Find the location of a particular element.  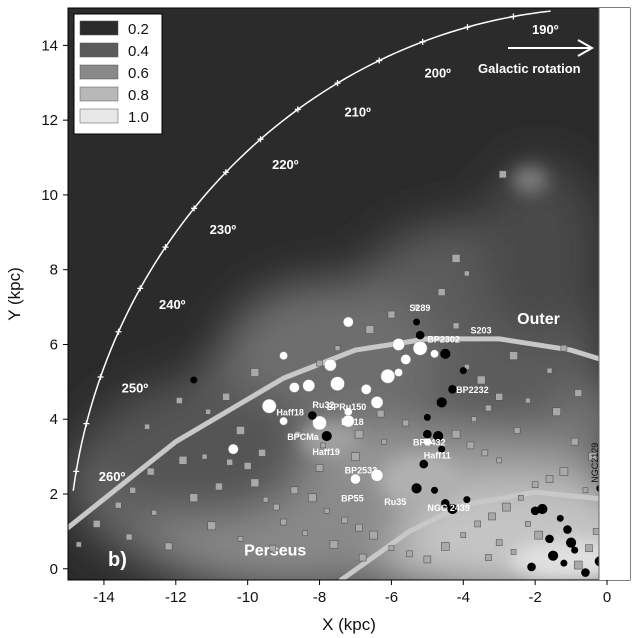

cluster-label: BPCMa is located at coordinates (303, 437).